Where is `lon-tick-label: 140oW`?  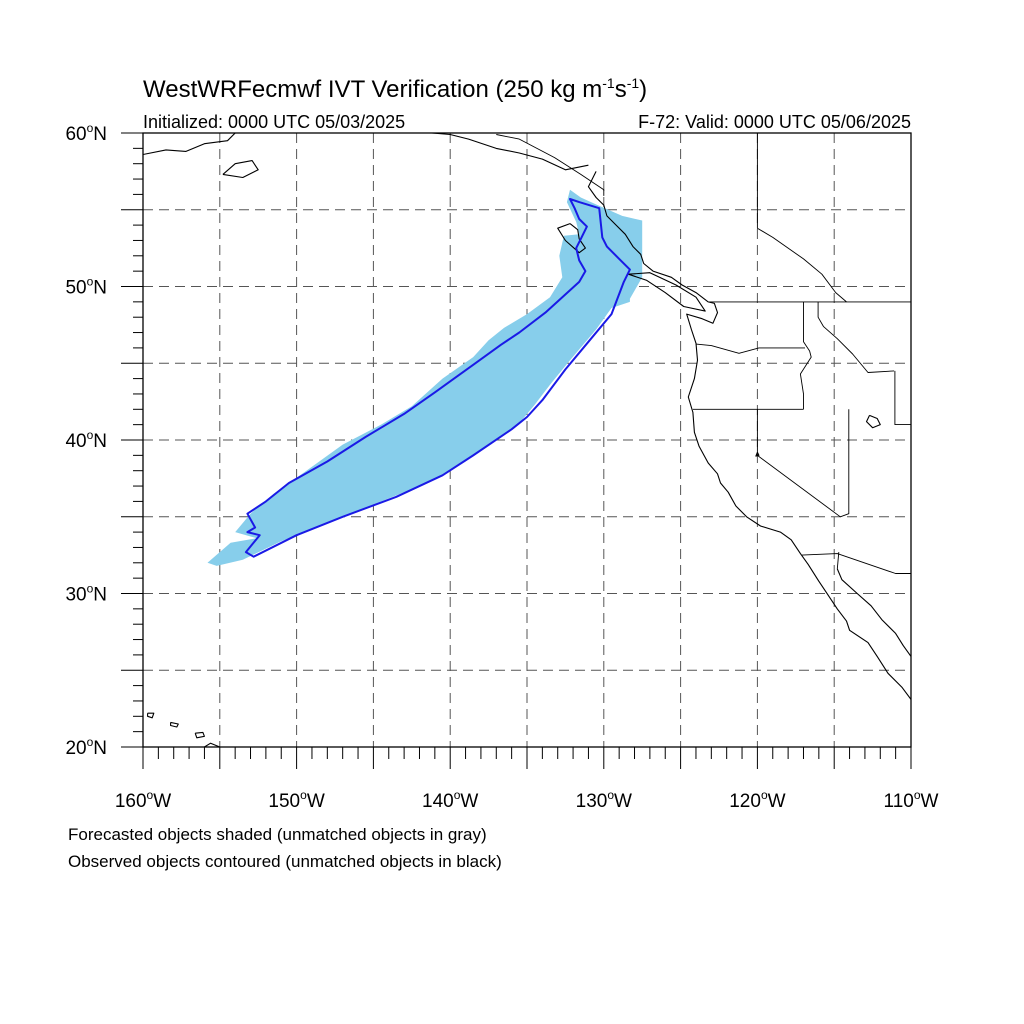 lon-tick-label: 140oW is located at coordinates (450, 800).